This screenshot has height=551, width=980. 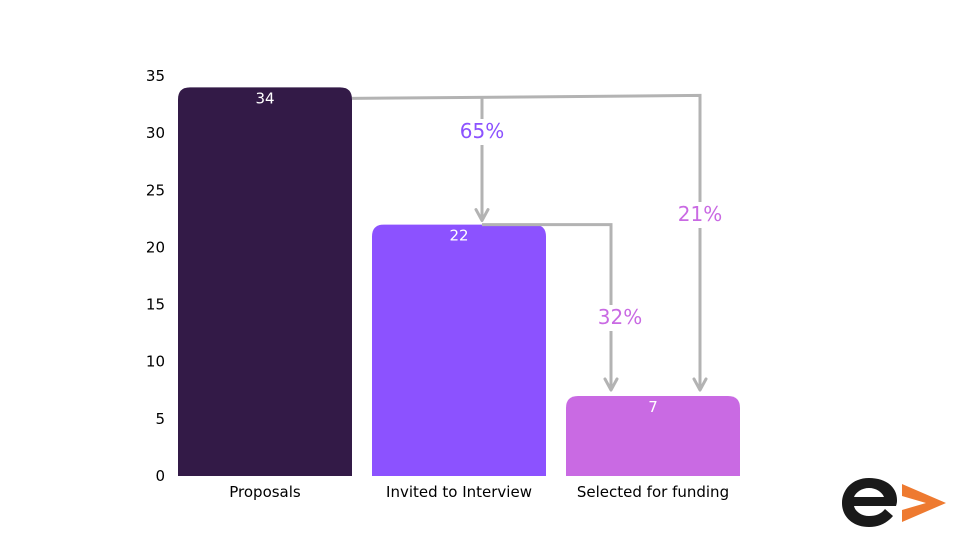 What do you see at coordinates (160, 476) in the screenshot?
I see `y-tick-label: 0` at bounding box center [160, 476].